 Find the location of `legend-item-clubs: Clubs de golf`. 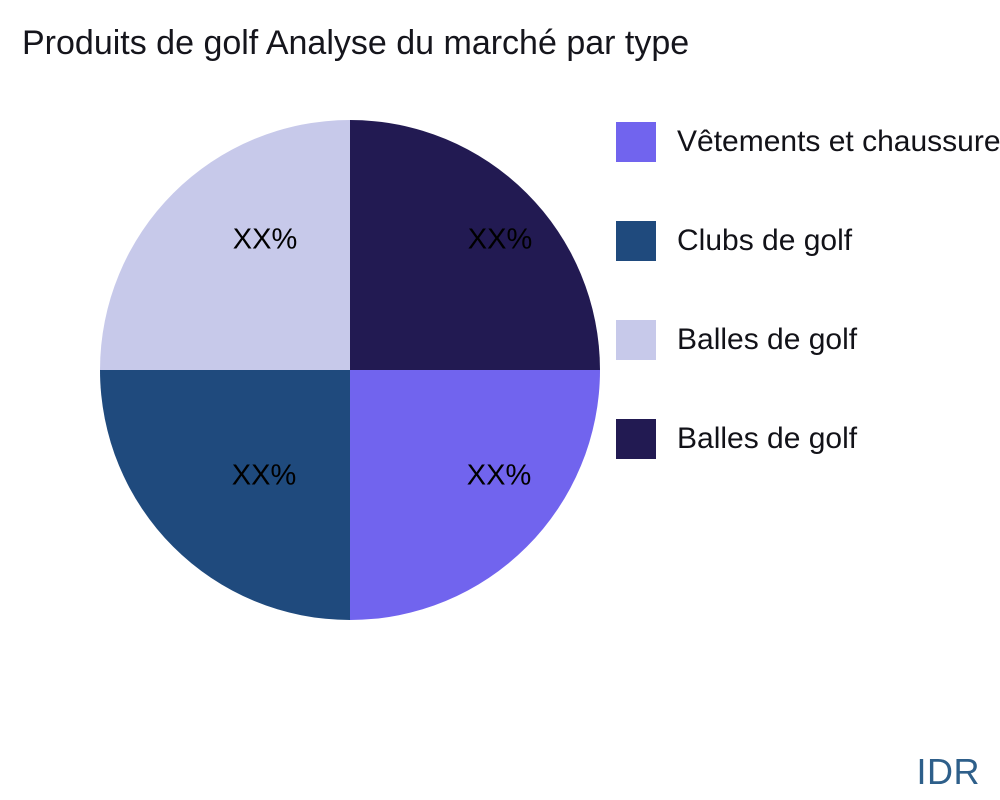

legend-item-clubs: Clubs de golf is located at coordinates (808, 241).